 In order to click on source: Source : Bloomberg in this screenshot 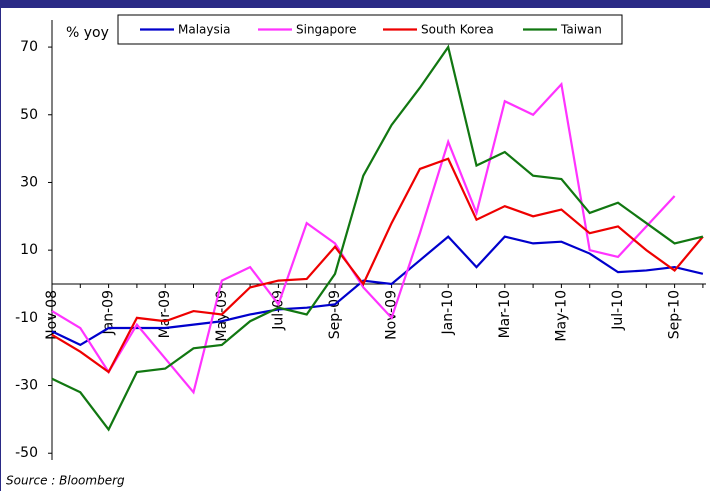, I will do `click(65, 481)`.